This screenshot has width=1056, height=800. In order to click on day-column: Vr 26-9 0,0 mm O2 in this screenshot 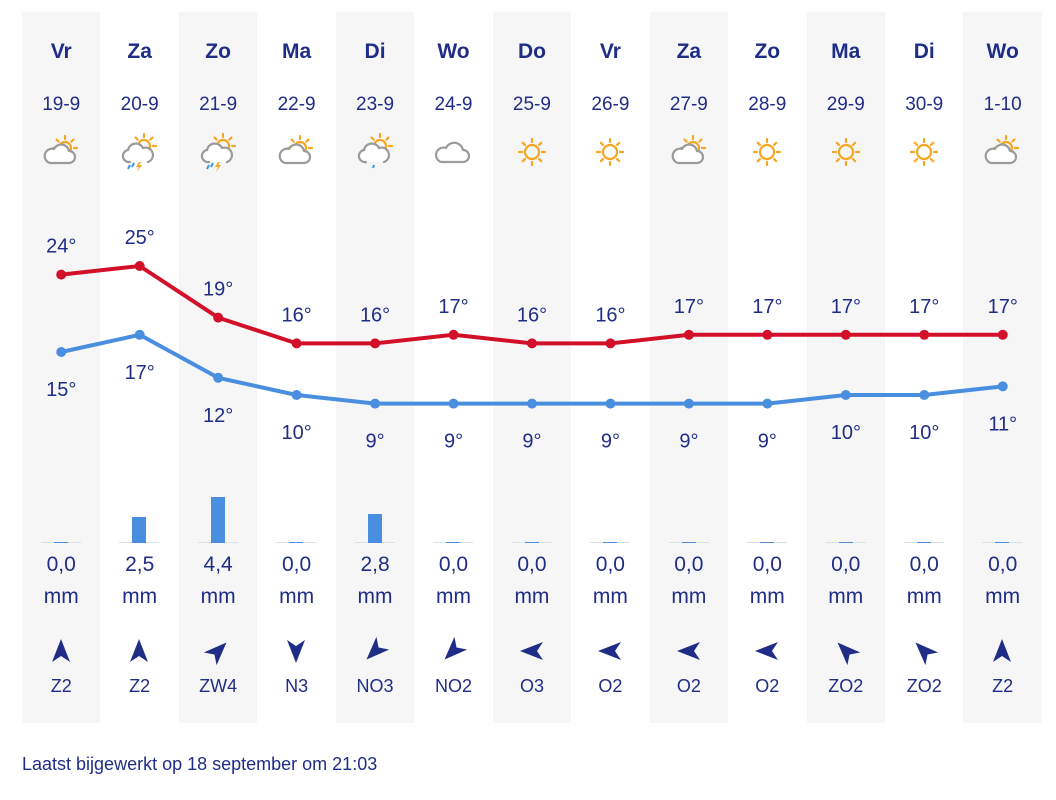, I will do `click(610, 367)`.